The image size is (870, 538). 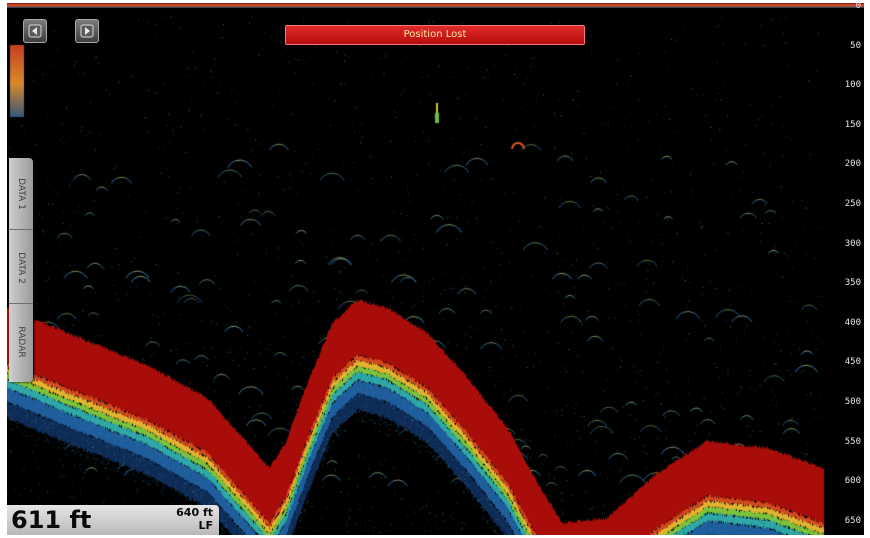 What do you see at coordinates (852, 243) in the screenshot?
I see `depth-tick: 300` at bounding box center [852, 243].